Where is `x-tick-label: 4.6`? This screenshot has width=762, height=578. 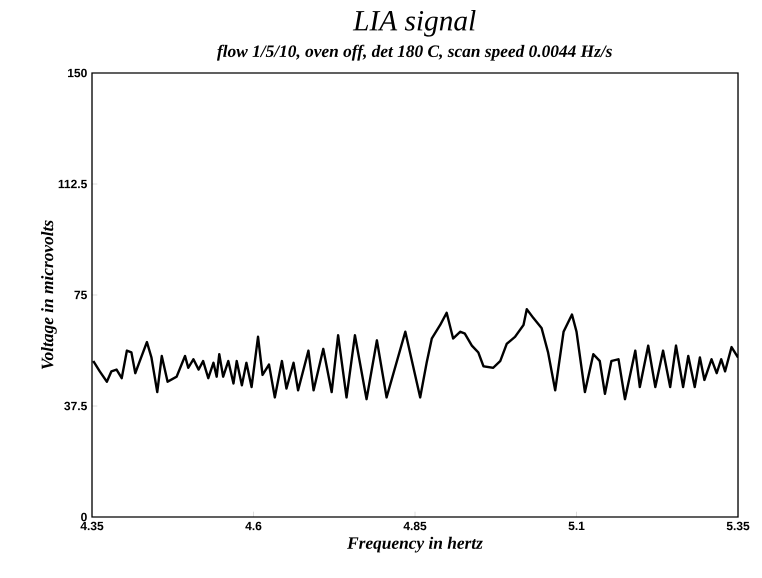 x-tick-label: 4.6 is located at coordinates (253, 526).